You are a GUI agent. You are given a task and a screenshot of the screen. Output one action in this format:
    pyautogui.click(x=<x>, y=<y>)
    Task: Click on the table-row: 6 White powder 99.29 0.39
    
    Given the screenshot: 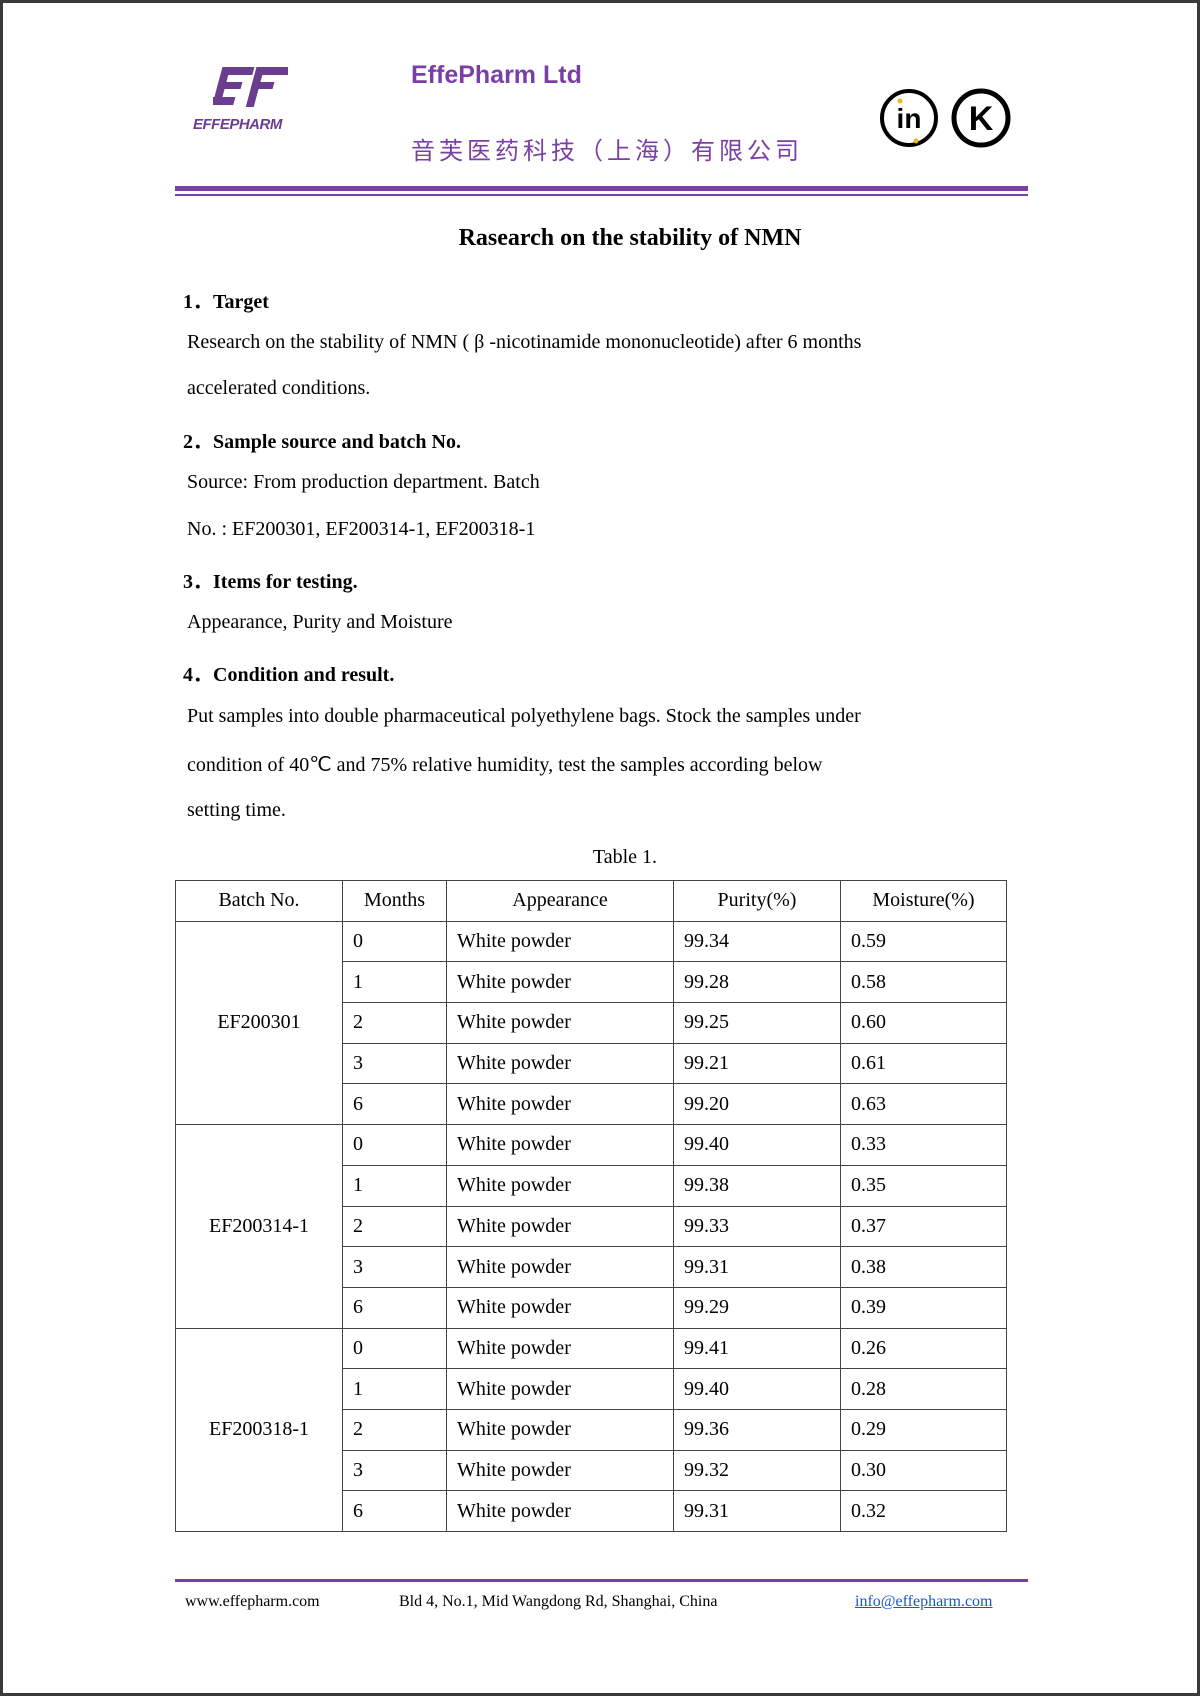 What is the action you would take?
    pyautogui.click(x=591, y=1307)
    